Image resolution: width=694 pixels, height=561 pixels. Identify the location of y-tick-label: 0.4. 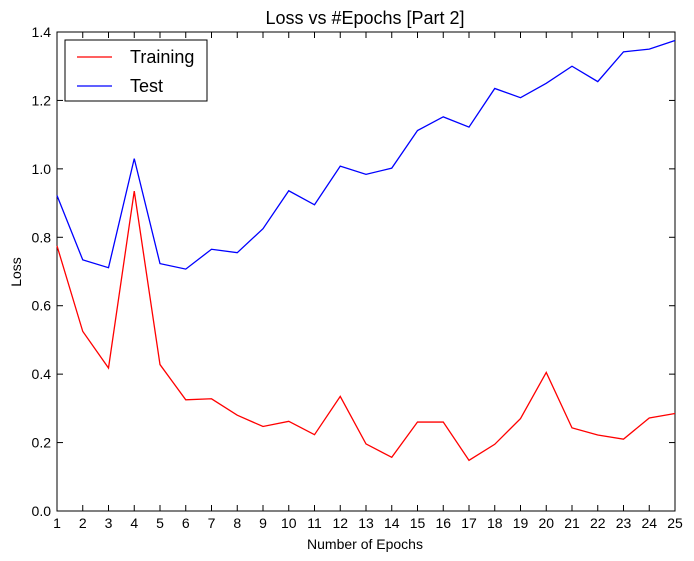
(42, 374).